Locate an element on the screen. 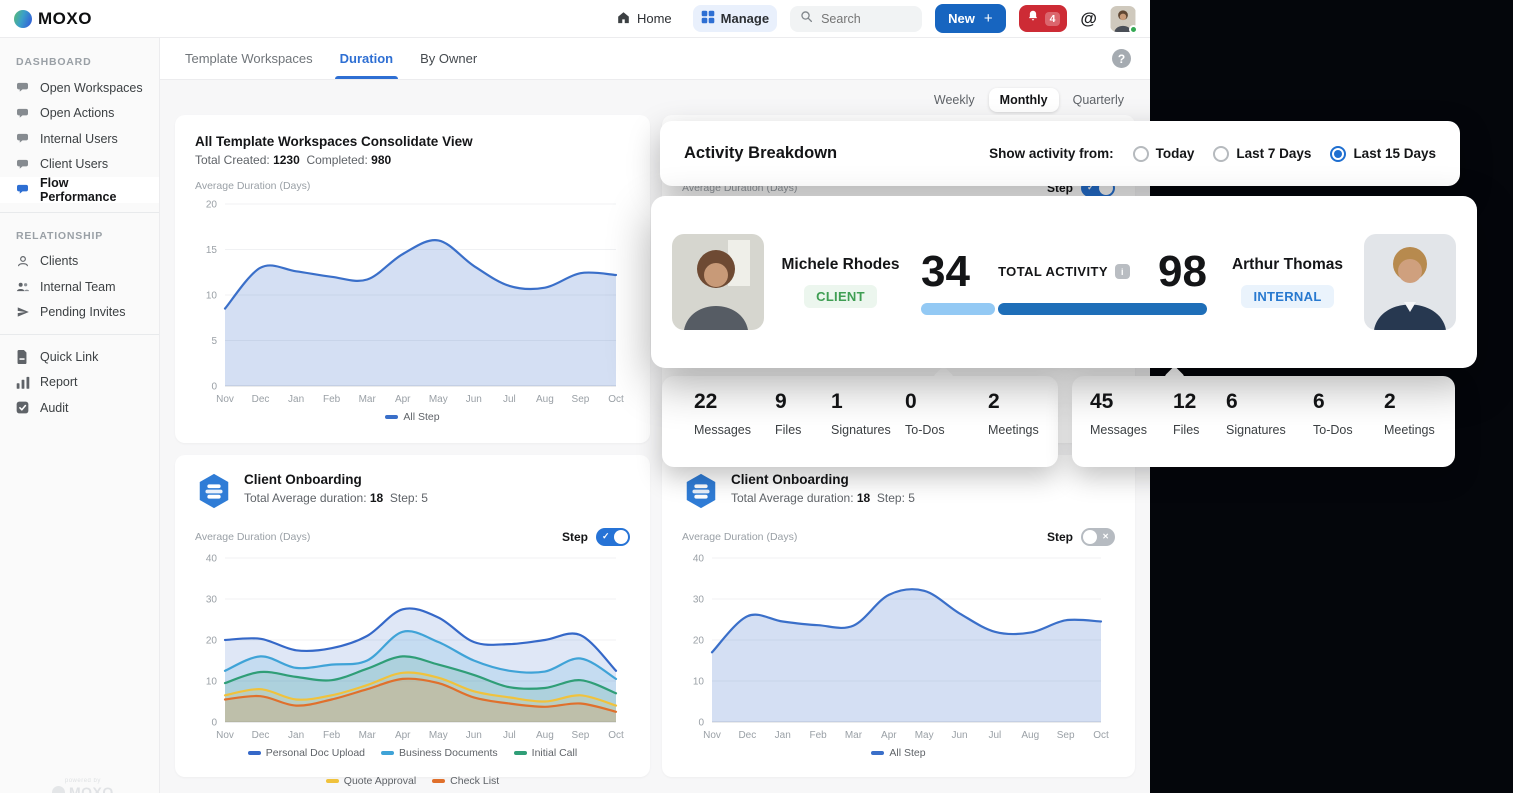 The image size is (1513, 793). sidebar-item-internal-team: Internal Team is located at coordinates (79, 287).